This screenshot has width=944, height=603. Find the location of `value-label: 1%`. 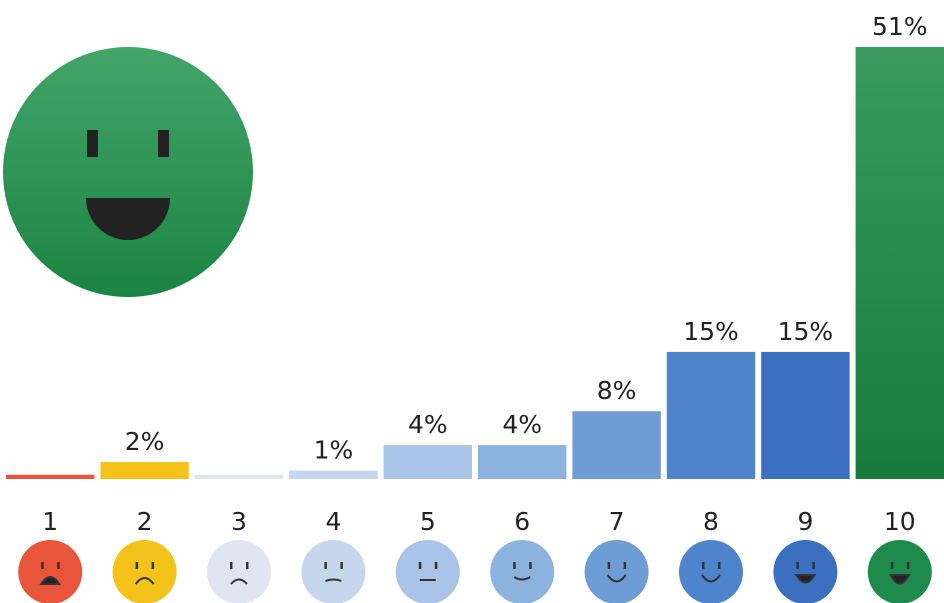

value-label: 1% is located at coordinates (334, 450).